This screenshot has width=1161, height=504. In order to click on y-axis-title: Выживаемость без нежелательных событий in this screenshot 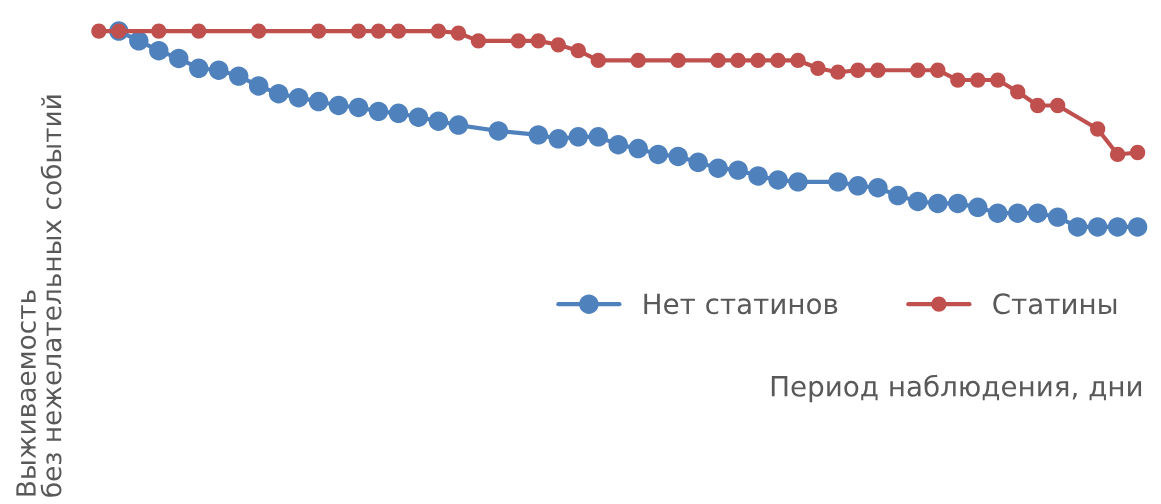, I will do `click(39, 296)`.